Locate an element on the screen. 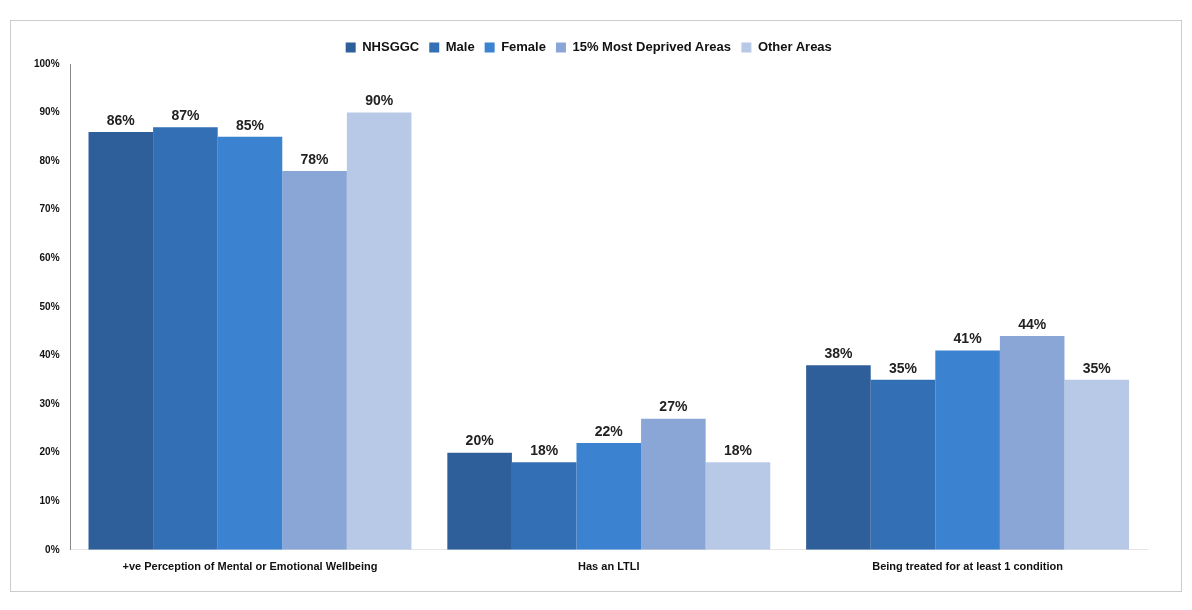  legend-label: Female is located at coordinates (523, 47).